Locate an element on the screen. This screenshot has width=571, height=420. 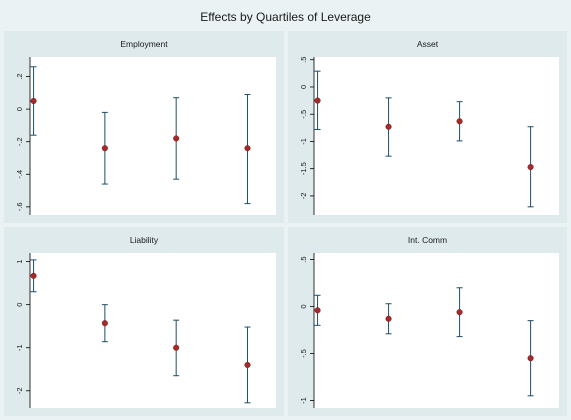
panel-title: Employment is located at coordinates (144, 44).